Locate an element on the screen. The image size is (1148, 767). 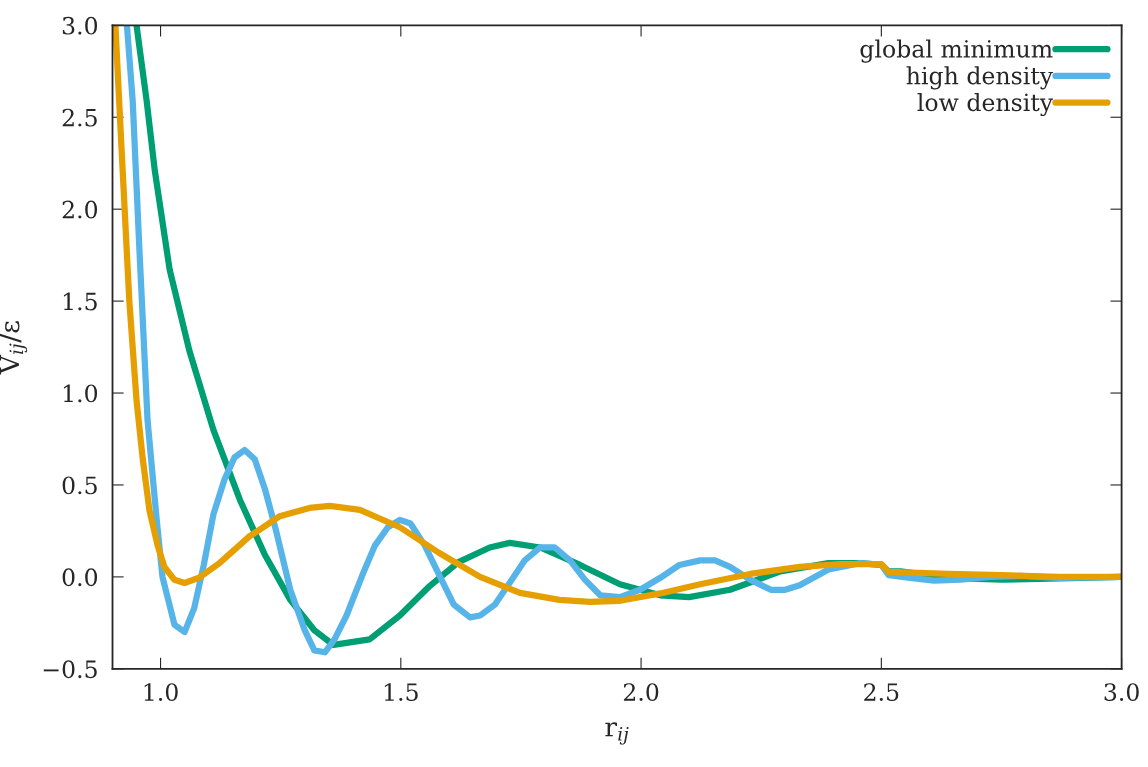
y-tick-label: 2.5 is located at coordinates (79, 117).